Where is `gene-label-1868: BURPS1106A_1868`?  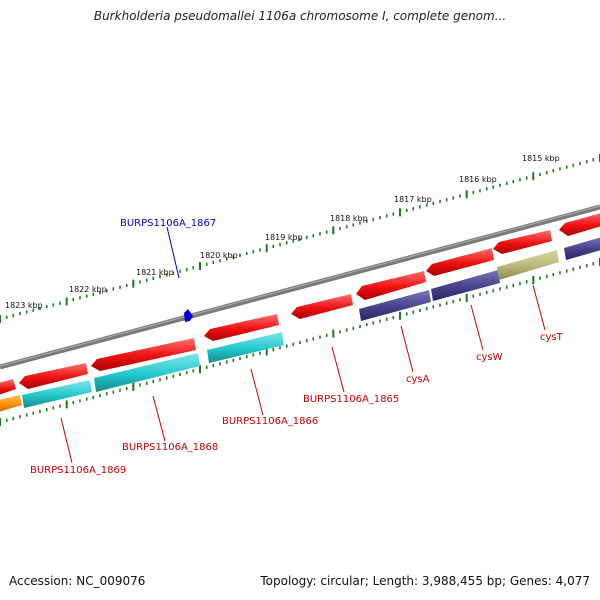
gene-label-1868: BURPS1106A_1868 is located at coordinates (170, 447).